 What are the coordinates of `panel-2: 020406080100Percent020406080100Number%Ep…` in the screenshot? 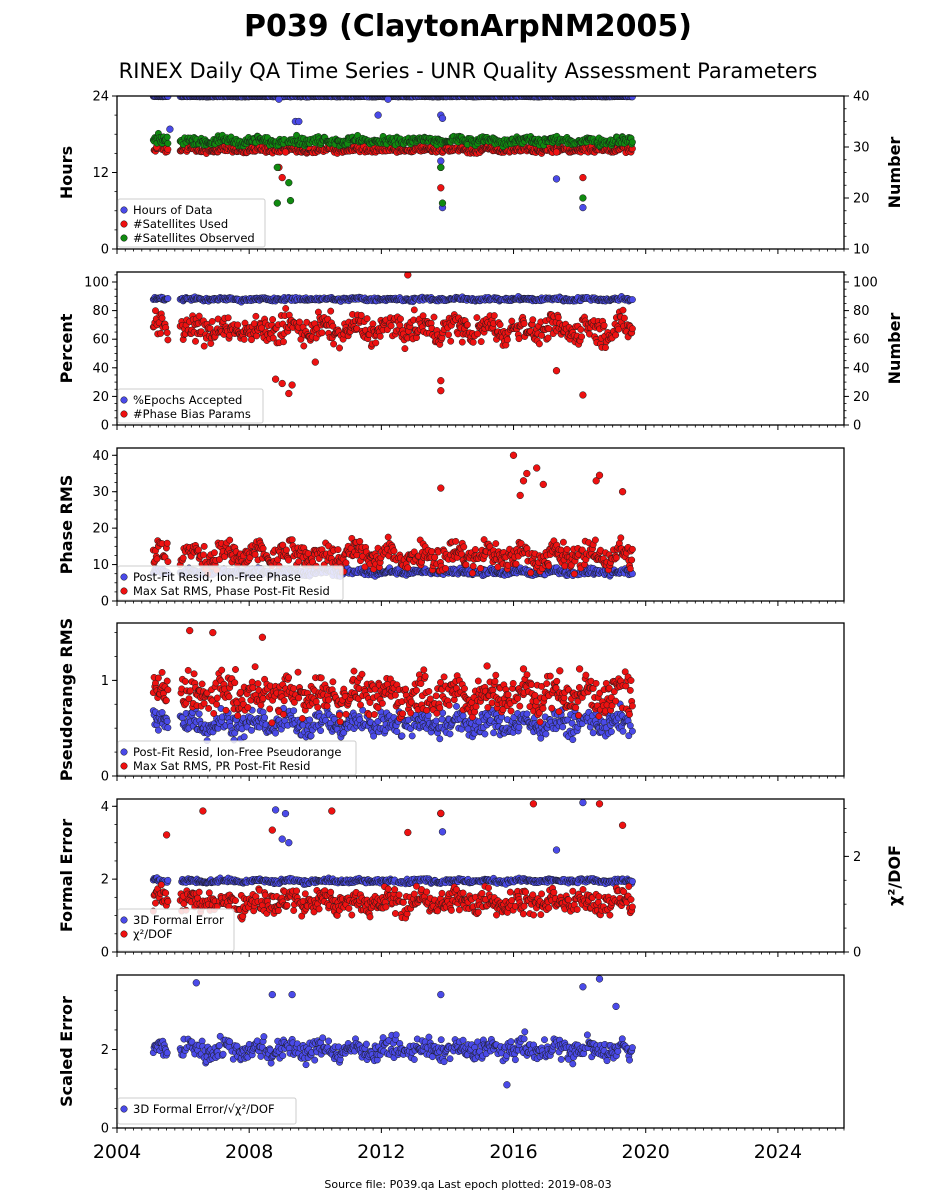 It's located at (480, 352).